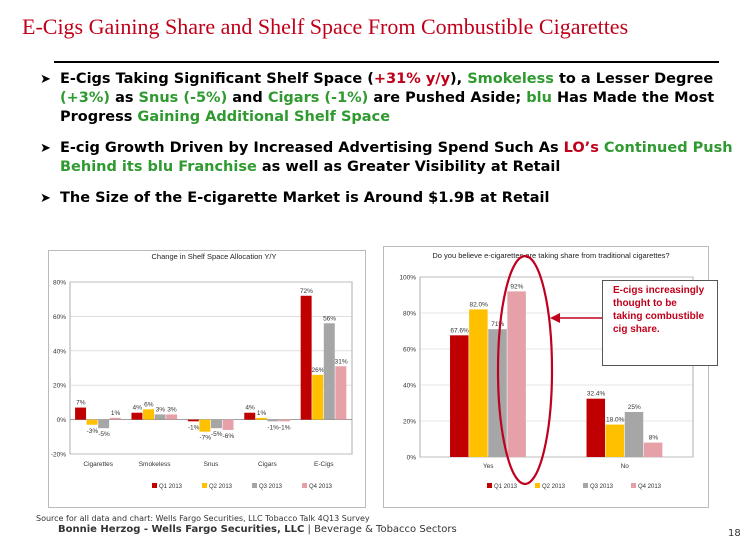 The height and width of the screenshot is (540, 756). What do you see at coordinates (412, 79) in the screenshot?
I see `bullet1-ecig-change: +31% y/y` at bounding box center [412, 79].